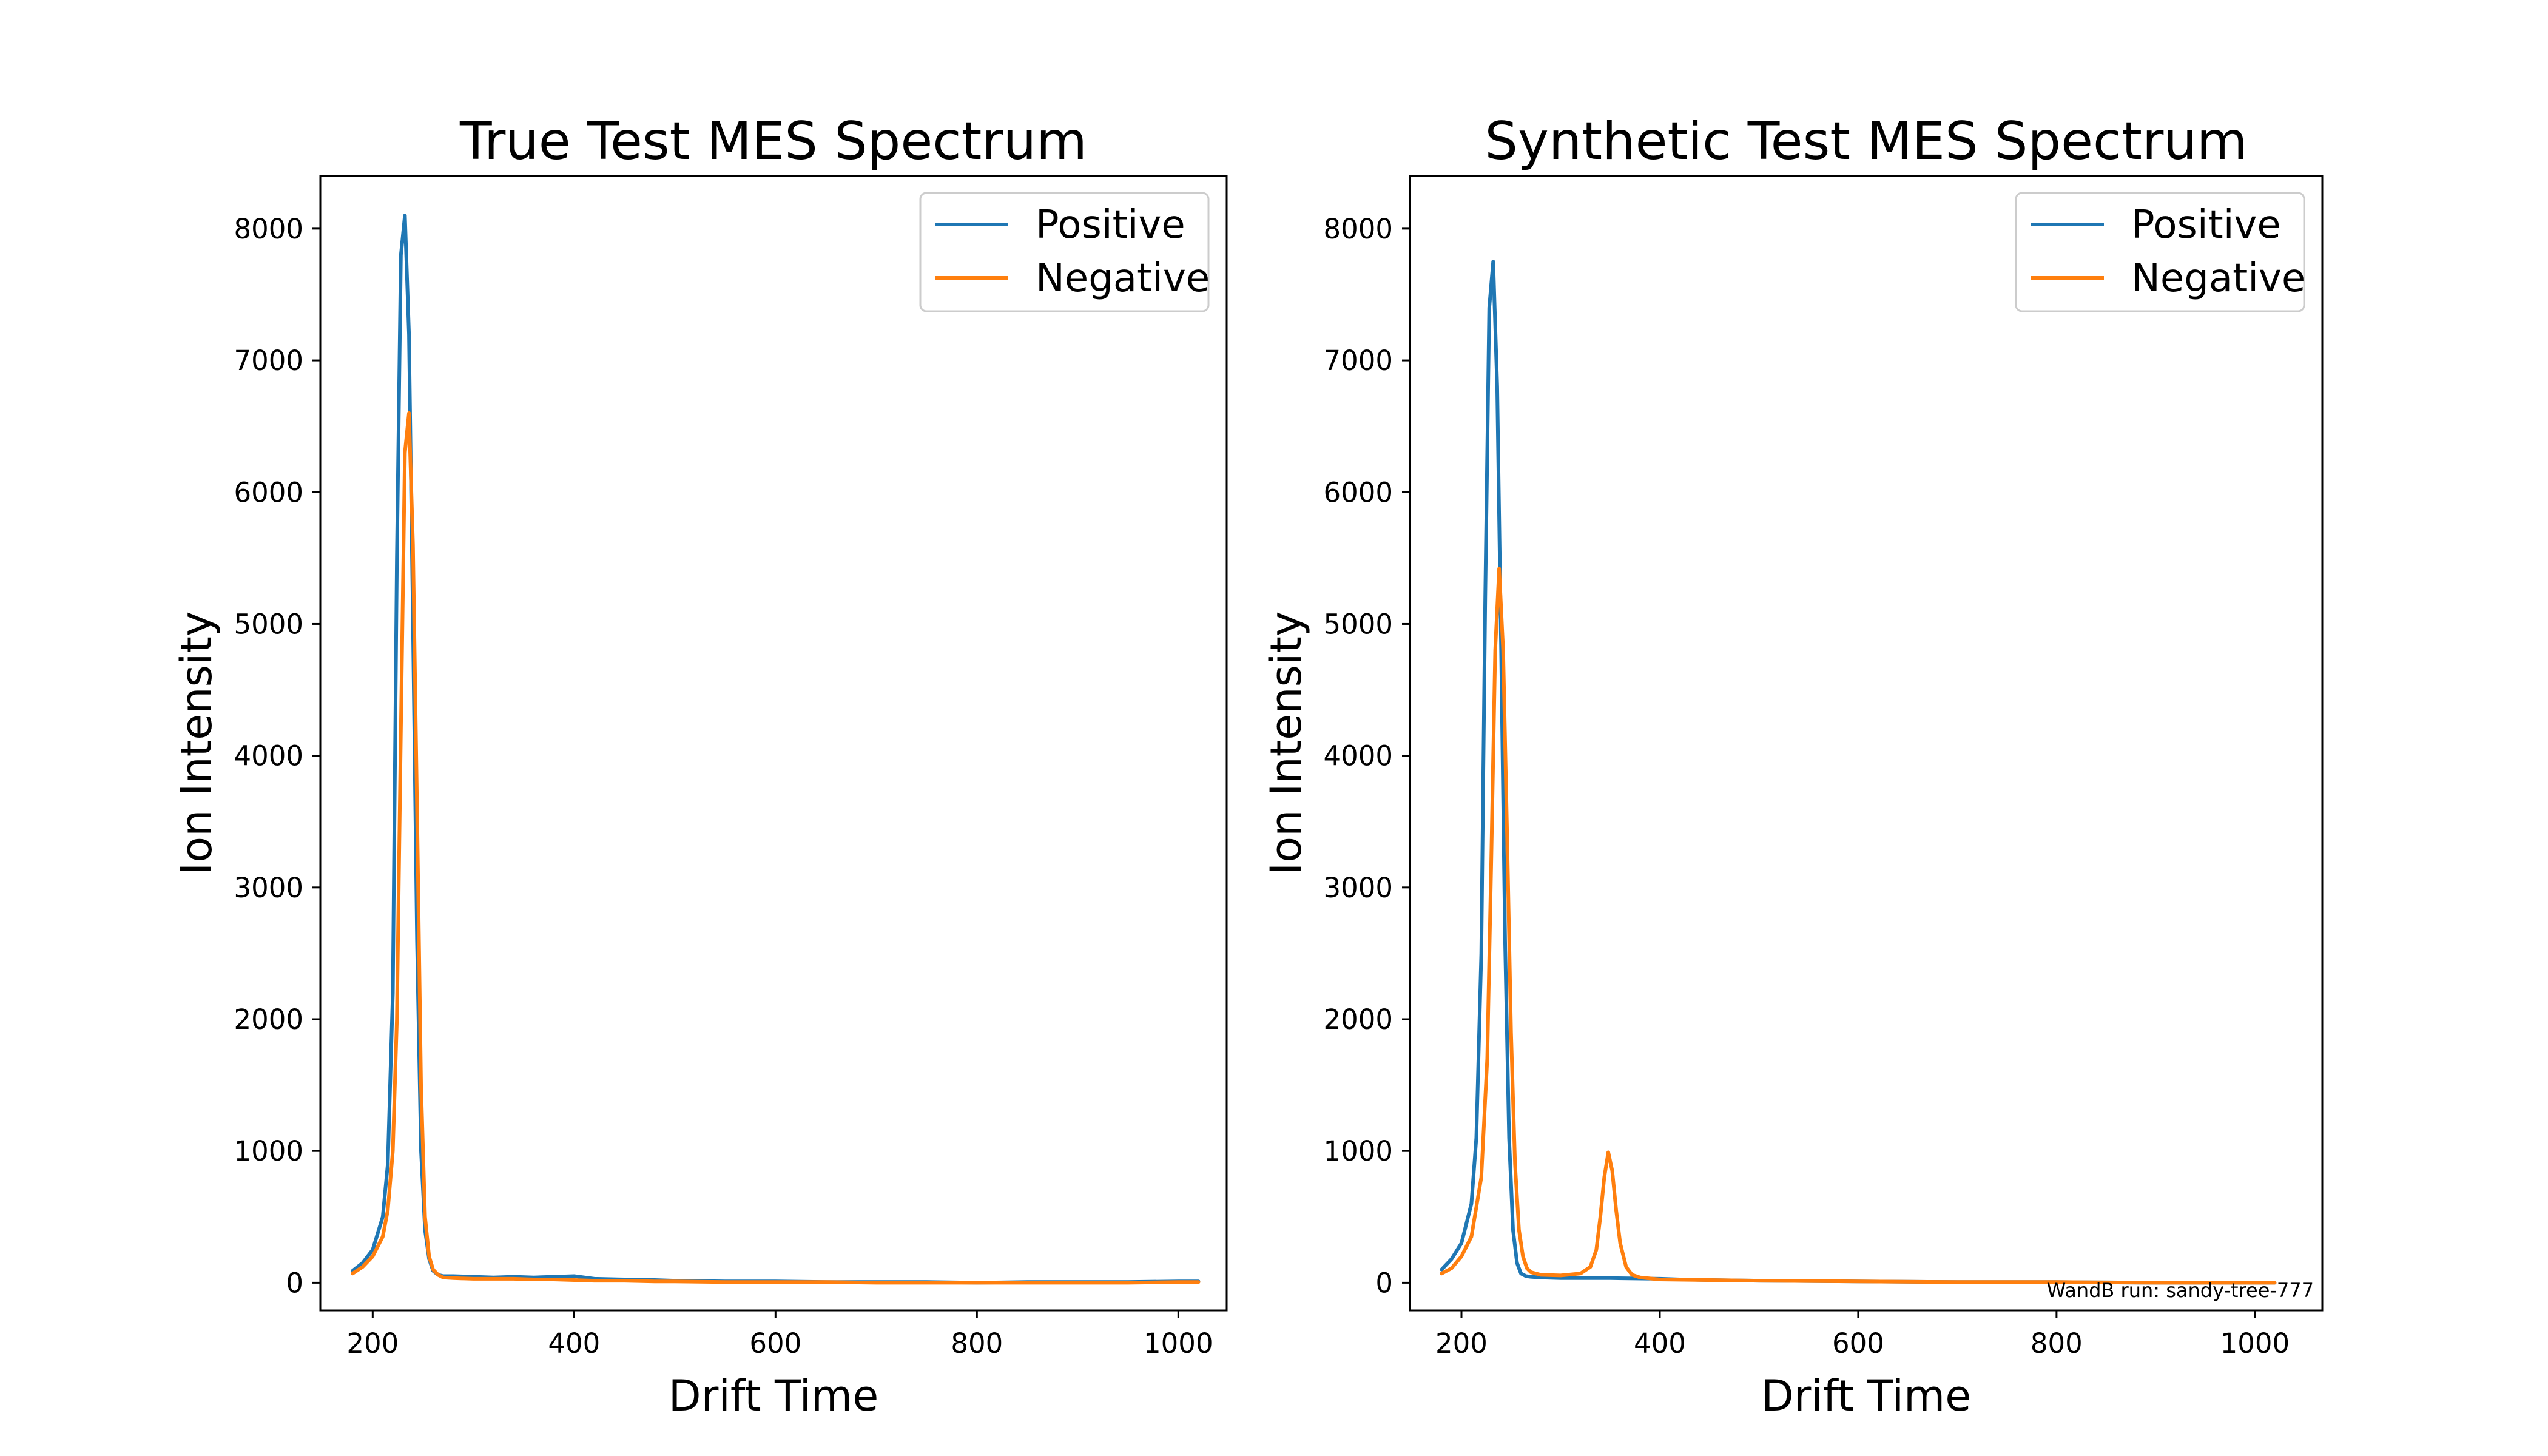 Image resolution: width=2548 pixels, height=1456 pixels. Describe the element at coordinates (1866, 141) in the screenshot. I see `chart-title: Synthetic Test MES Spectrum` at that location.